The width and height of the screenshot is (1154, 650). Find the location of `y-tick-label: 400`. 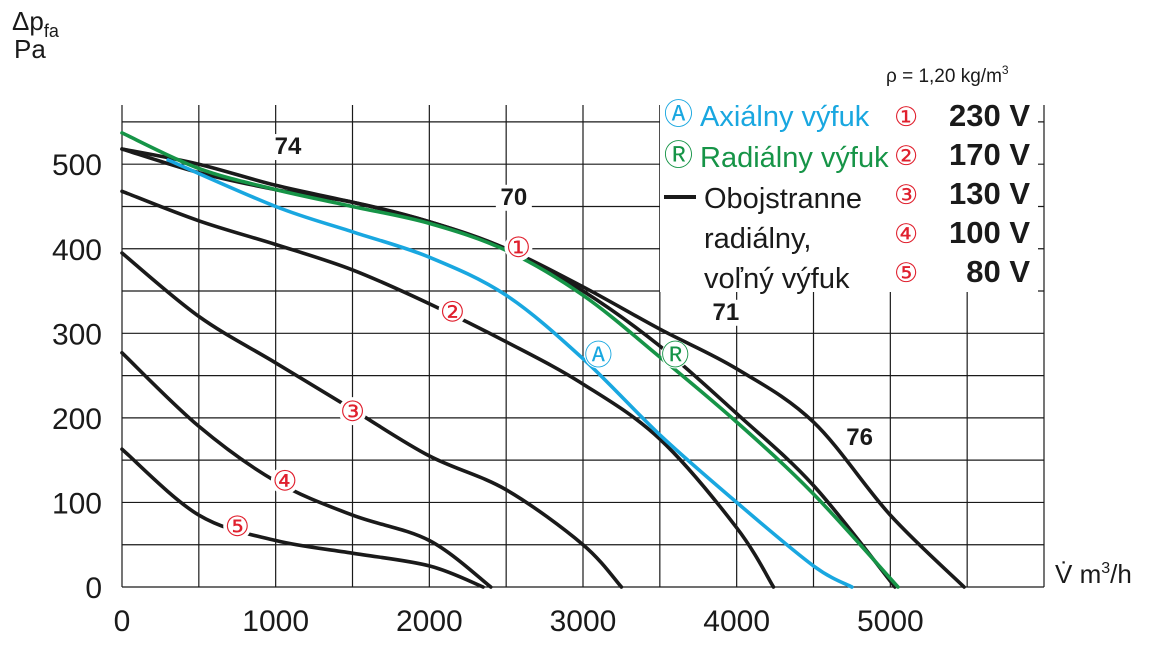

y-tick-label: 400 is located at coordinates (77, 250).